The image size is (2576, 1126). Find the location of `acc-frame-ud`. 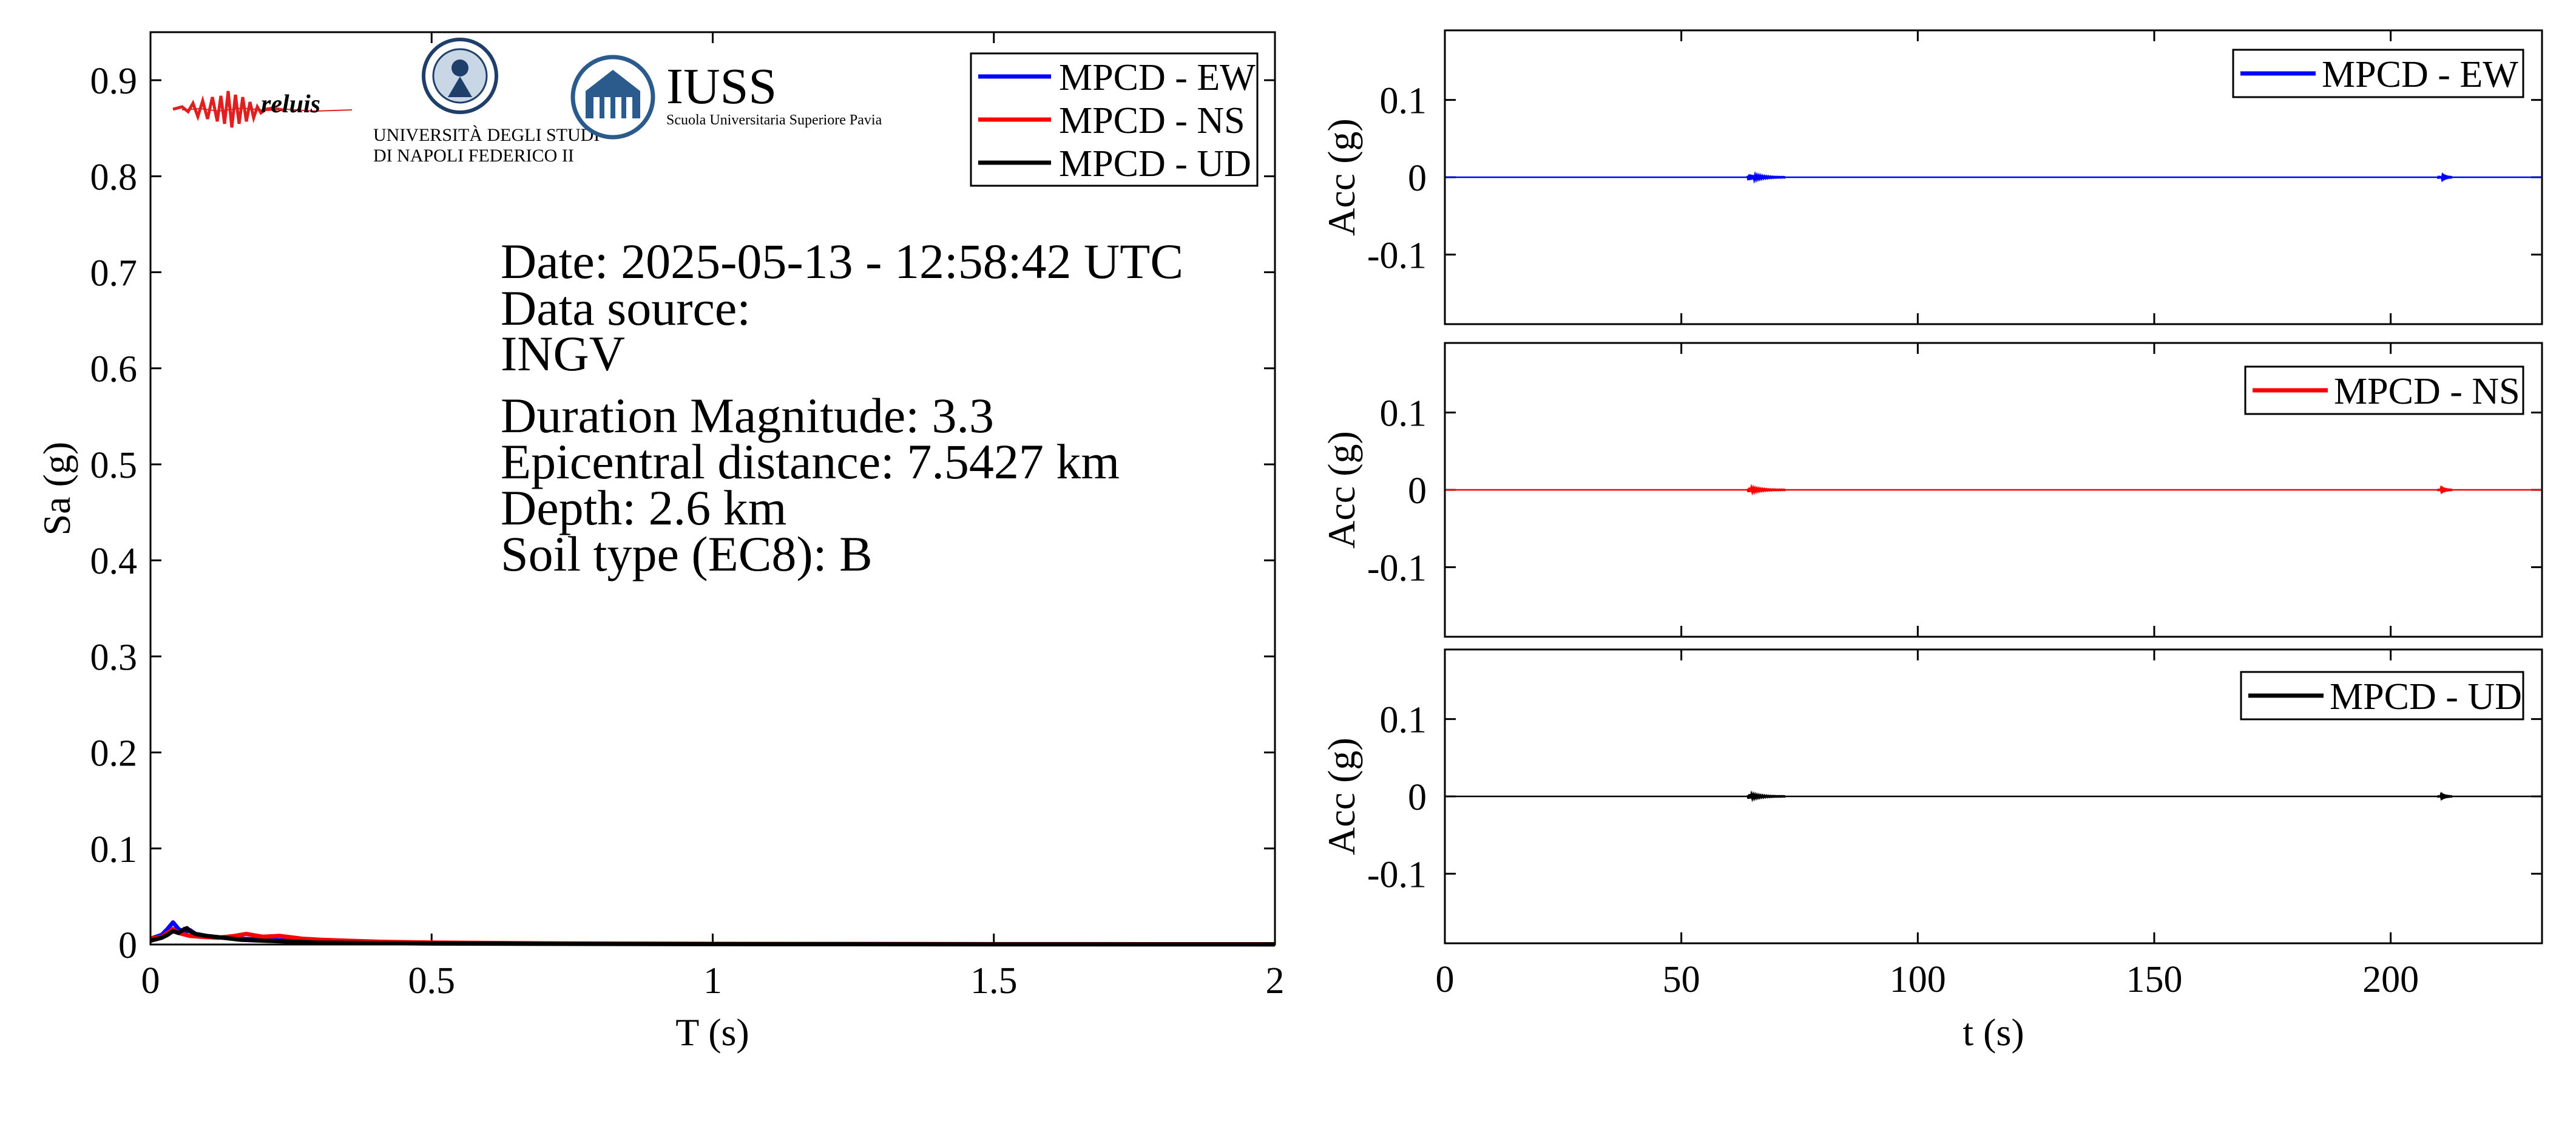

acc-frame-ud is located at coordinates (1993, 796).